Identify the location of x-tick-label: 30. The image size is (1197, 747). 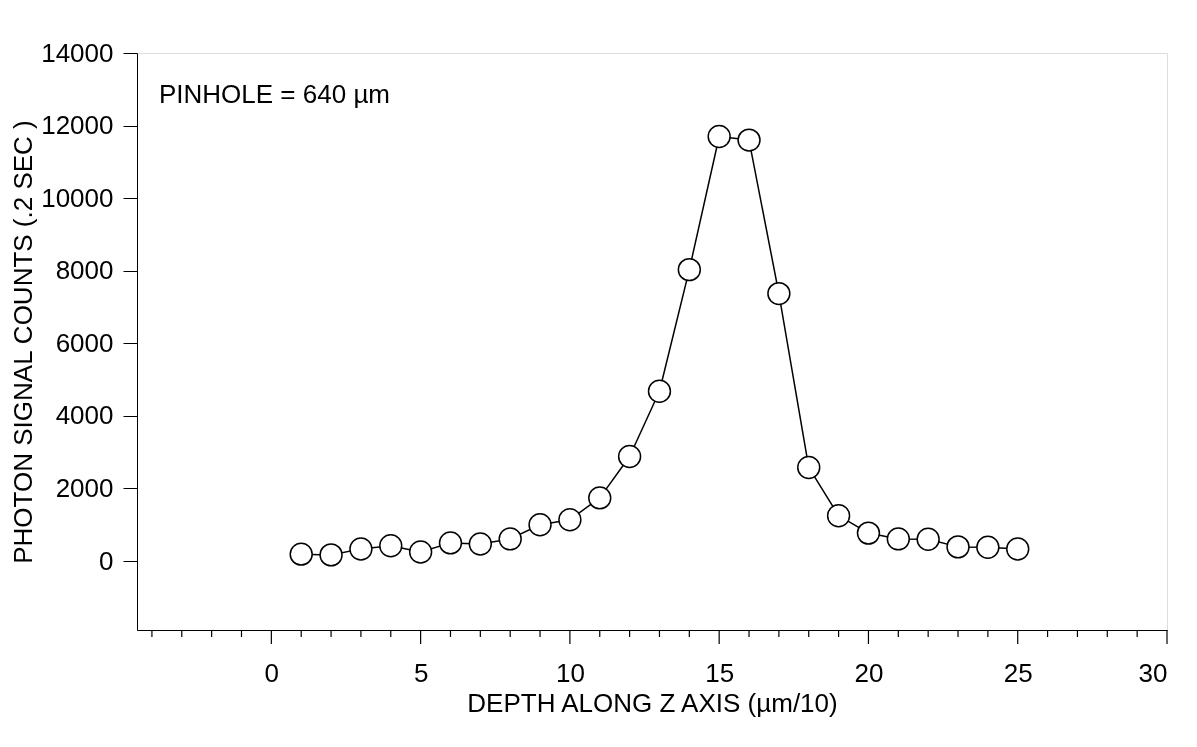
(1153, 672).